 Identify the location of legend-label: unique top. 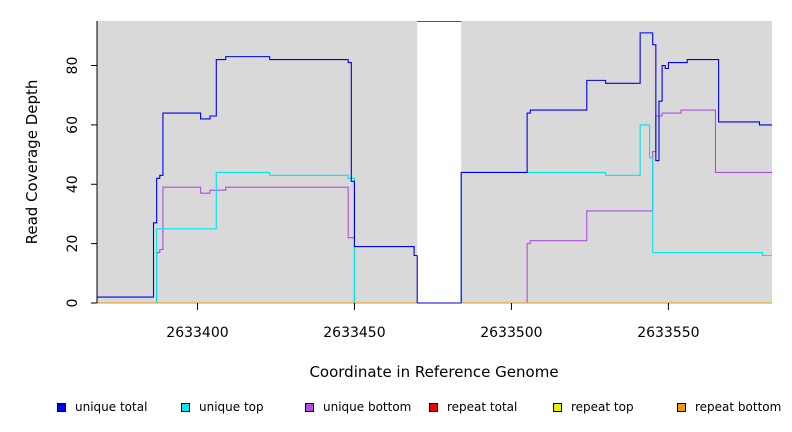
(231, 407).